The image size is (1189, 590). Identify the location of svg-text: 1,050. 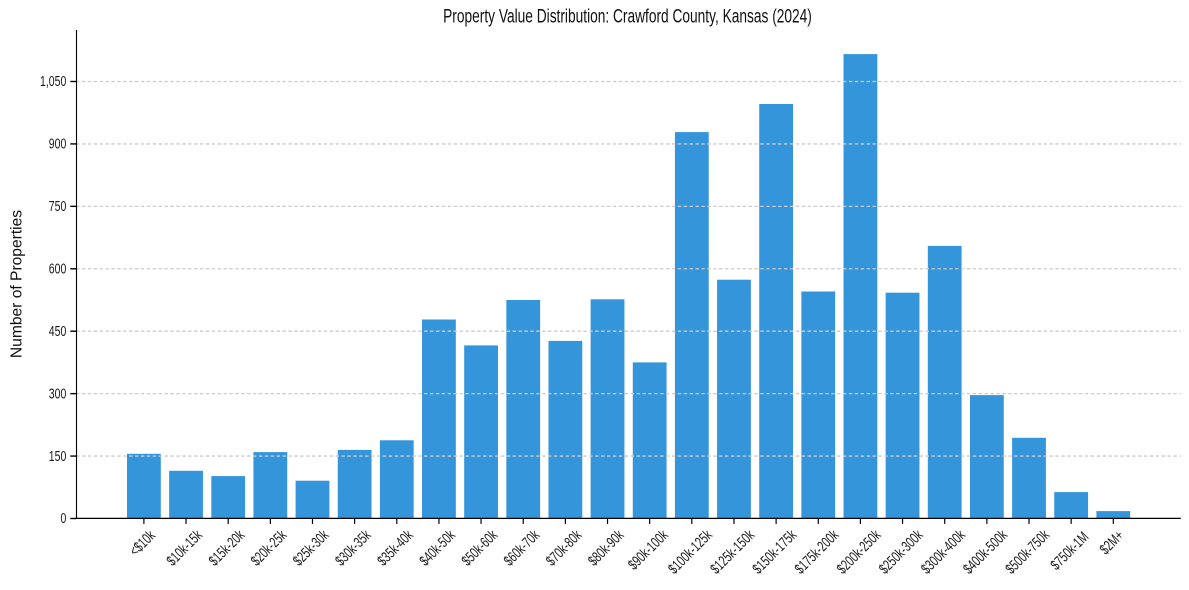
(53, 80).